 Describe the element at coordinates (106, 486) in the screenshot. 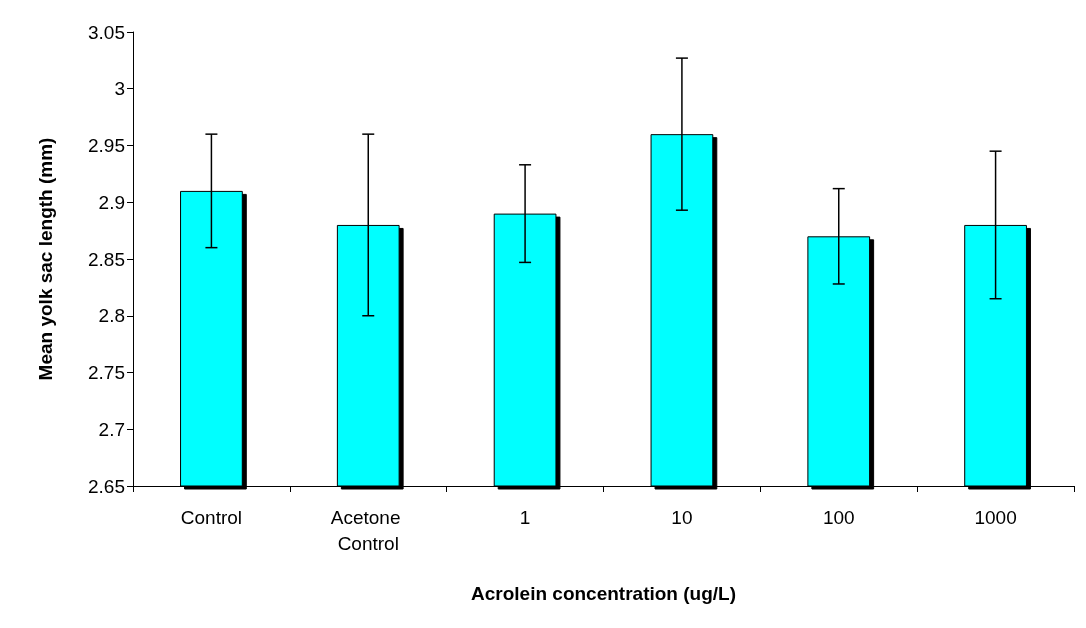

I see `y-tick-label: 2.65` at that location.